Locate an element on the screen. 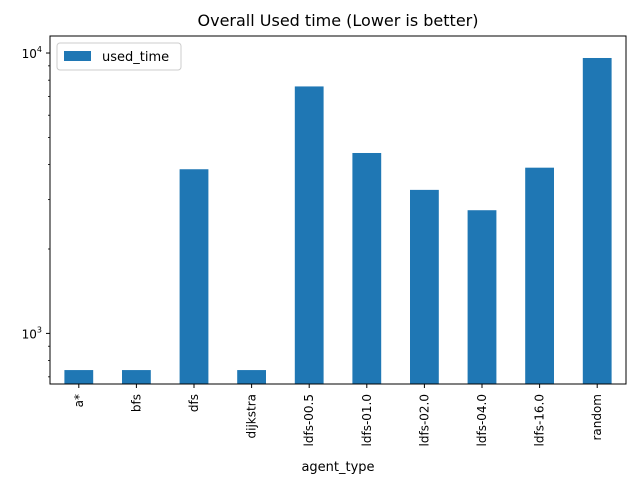 The height and width of the screenshot is (484, 640). legend-box is located at coordinates (119, 56).